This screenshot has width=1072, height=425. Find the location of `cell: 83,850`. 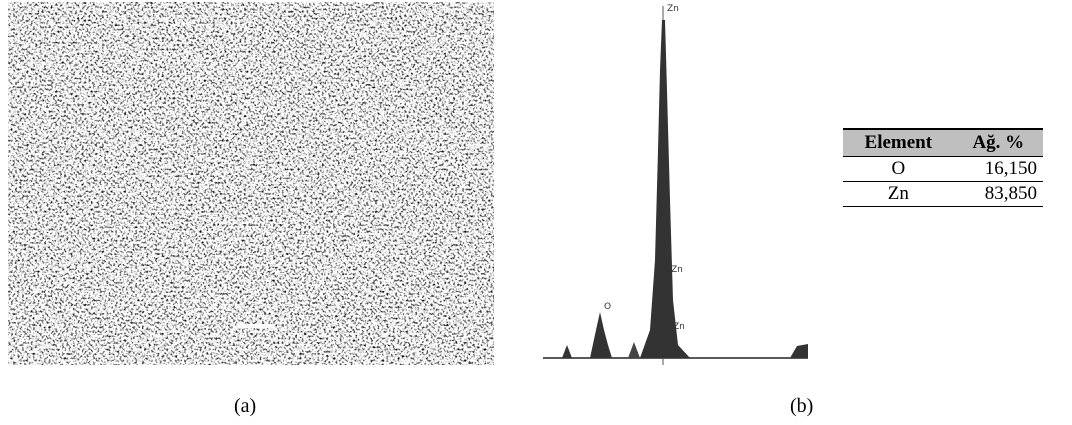

cell: 83,850 is located at coordinates (998, 194).